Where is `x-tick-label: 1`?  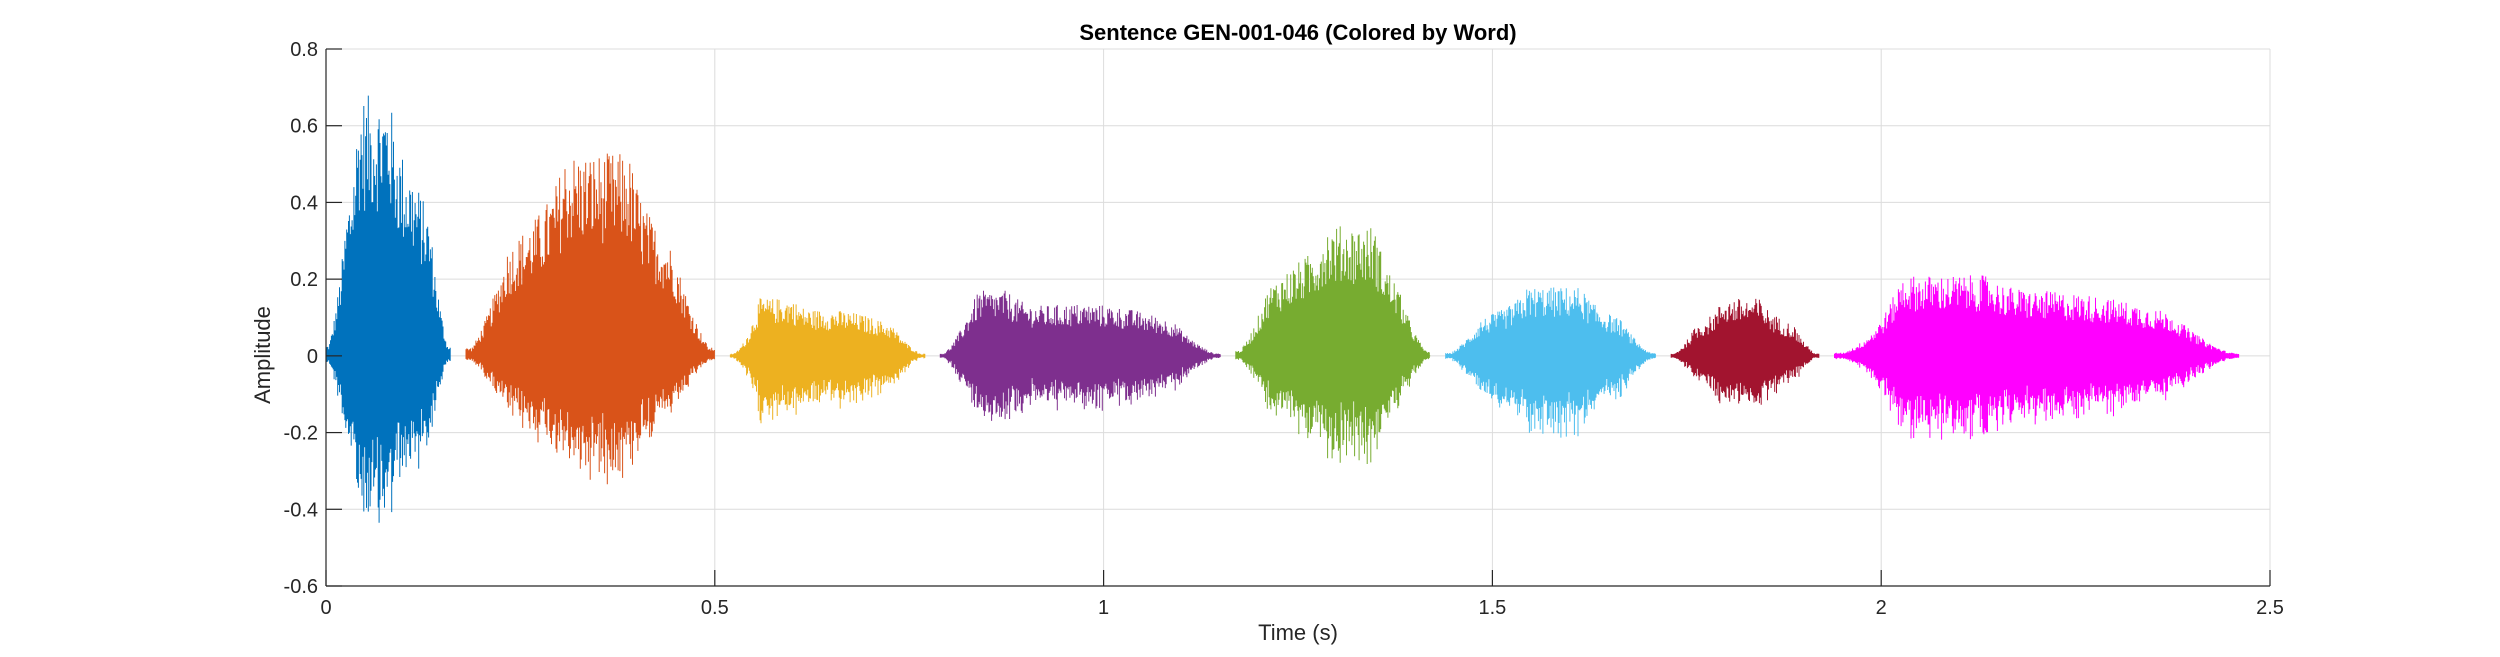
x-tick-label: 1 is located at coordinates (1103, 608).